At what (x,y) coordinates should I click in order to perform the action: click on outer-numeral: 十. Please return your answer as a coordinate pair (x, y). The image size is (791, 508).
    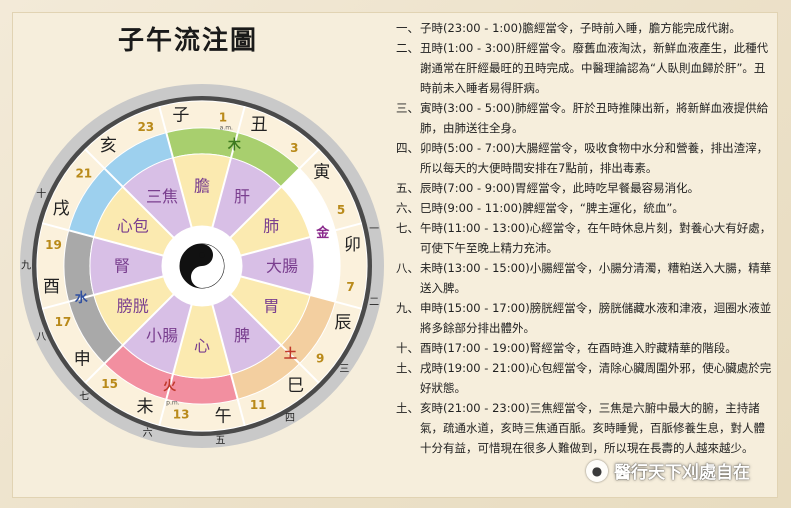
    Looking at the image, I should click on (41, 193).